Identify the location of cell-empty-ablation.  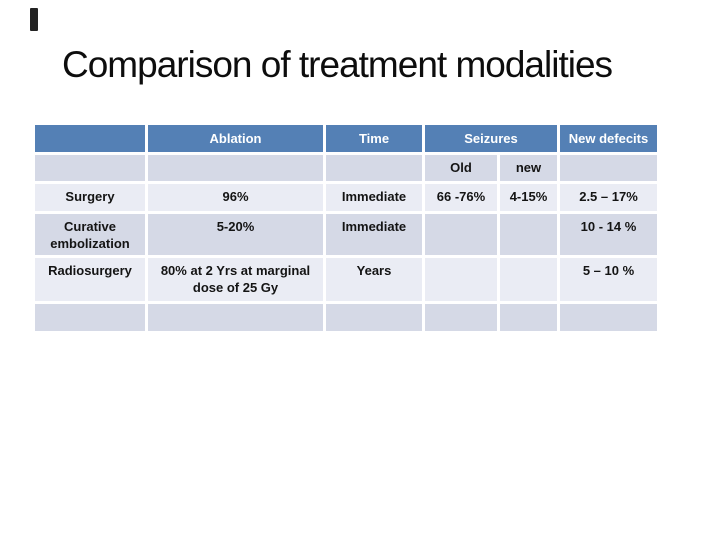
(235, 317).